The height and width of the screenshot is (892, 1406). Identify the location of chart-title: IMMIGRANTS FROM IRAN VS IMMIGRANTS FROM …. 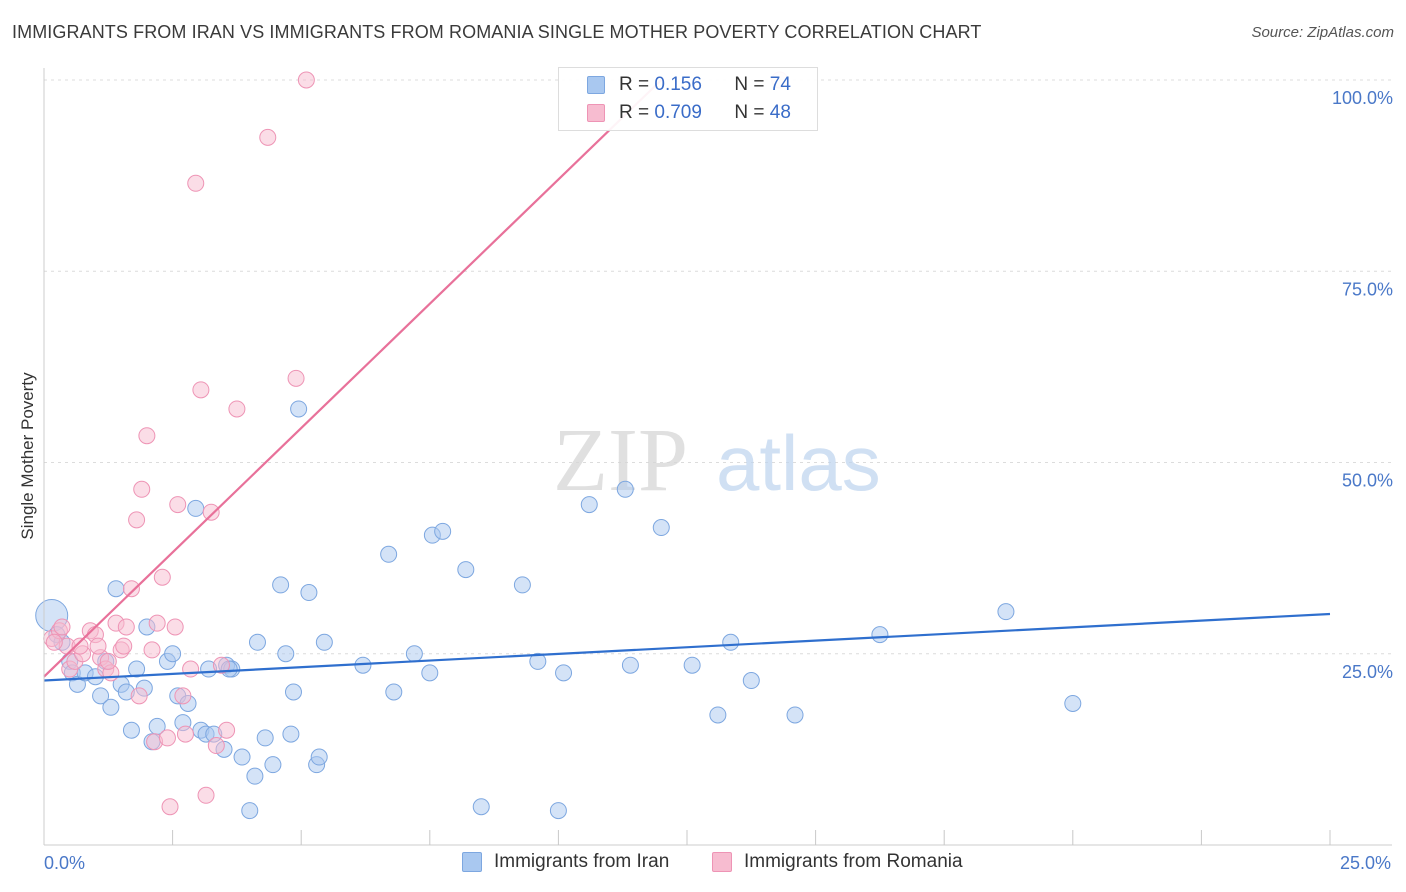
(497, 32).